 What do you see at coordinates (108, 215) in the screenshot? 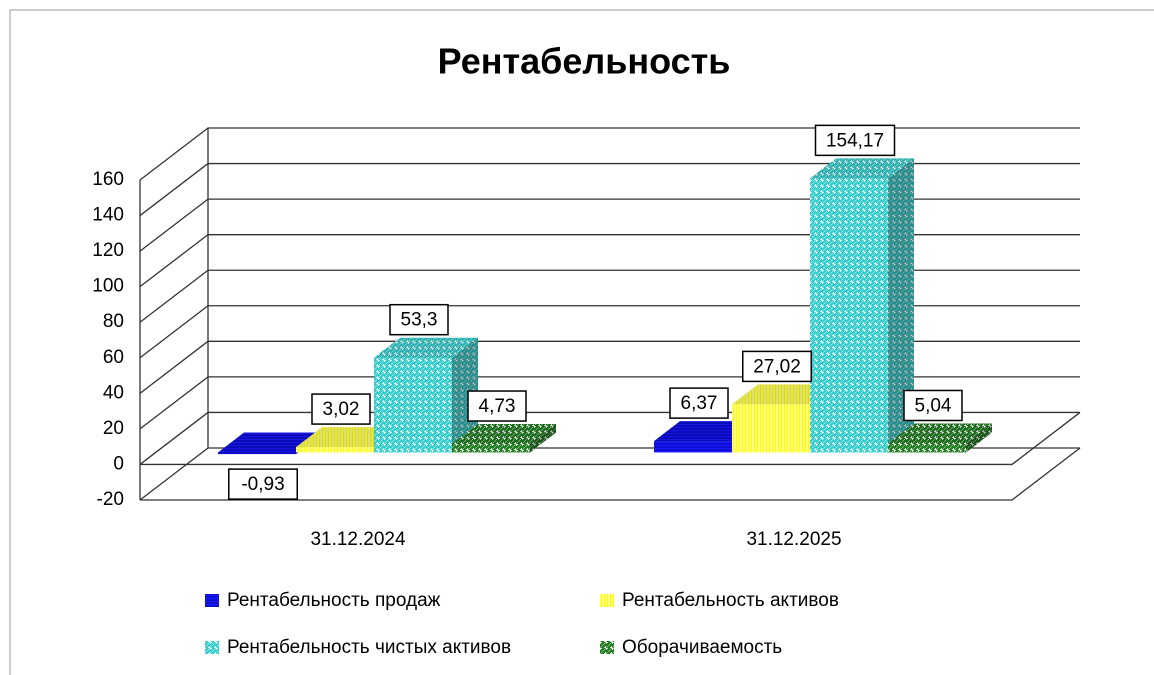
I see `y-tick-label: 140` at bounding box center [108, 215].